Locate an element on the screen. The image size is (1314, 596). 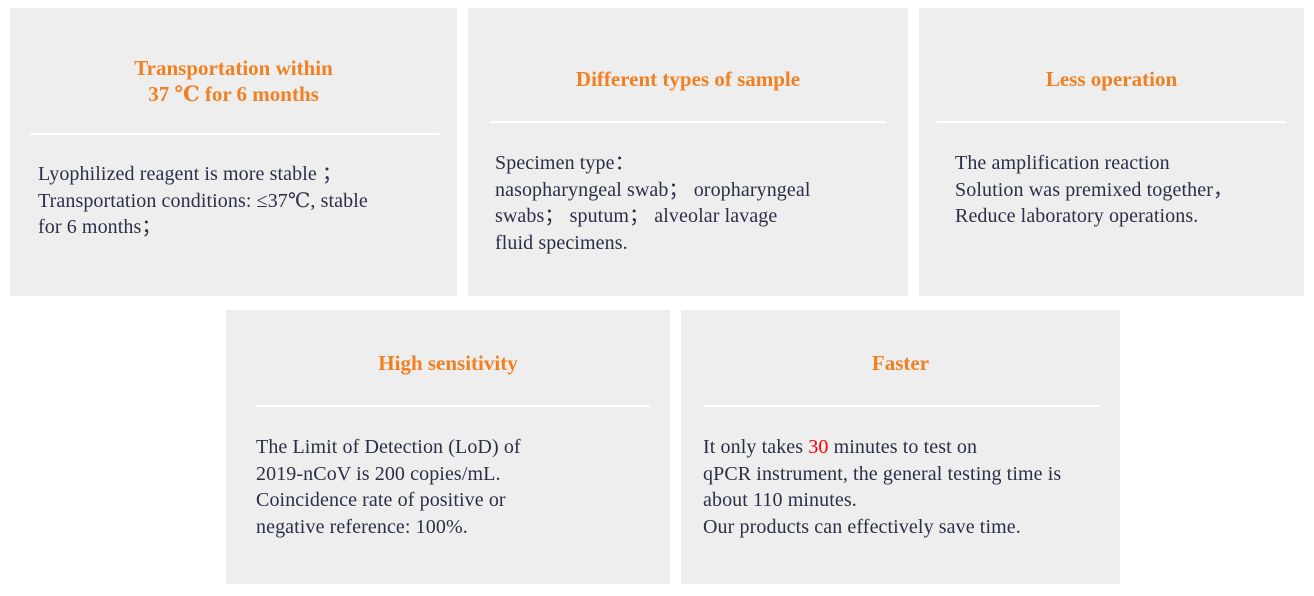
card-title-high-sensitivity: High sensitivity is located at coordinates (448, 363).